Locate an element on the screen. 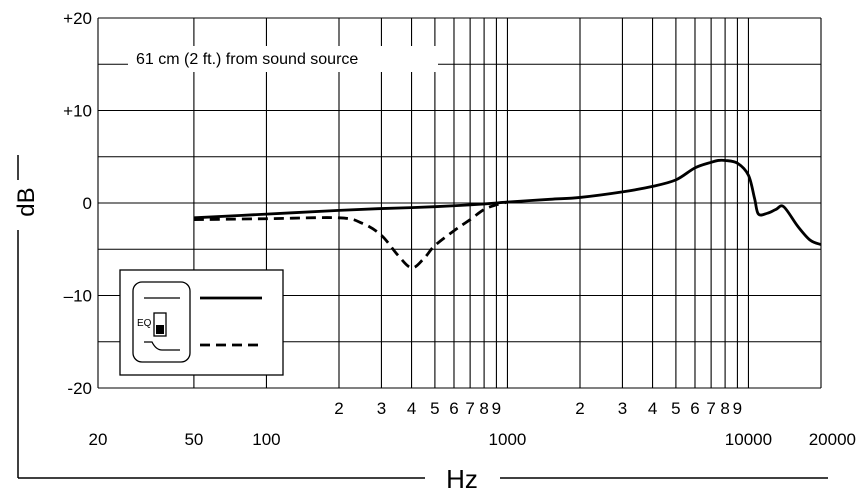  eq-switch-slot is located at coordinates (160, 324).